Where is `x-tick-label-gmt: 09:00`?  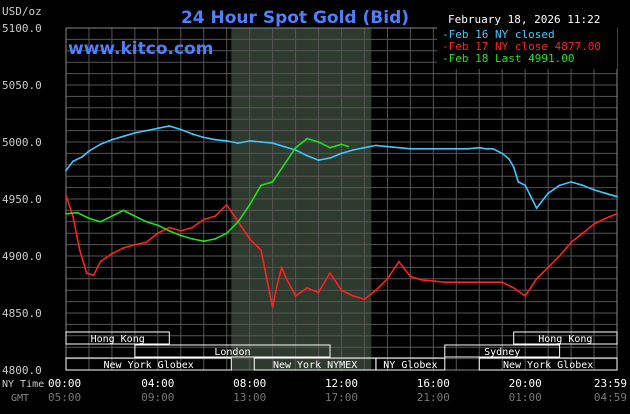 x-tick-label-gmt: 09:00 is located at coordinates (157, 397).